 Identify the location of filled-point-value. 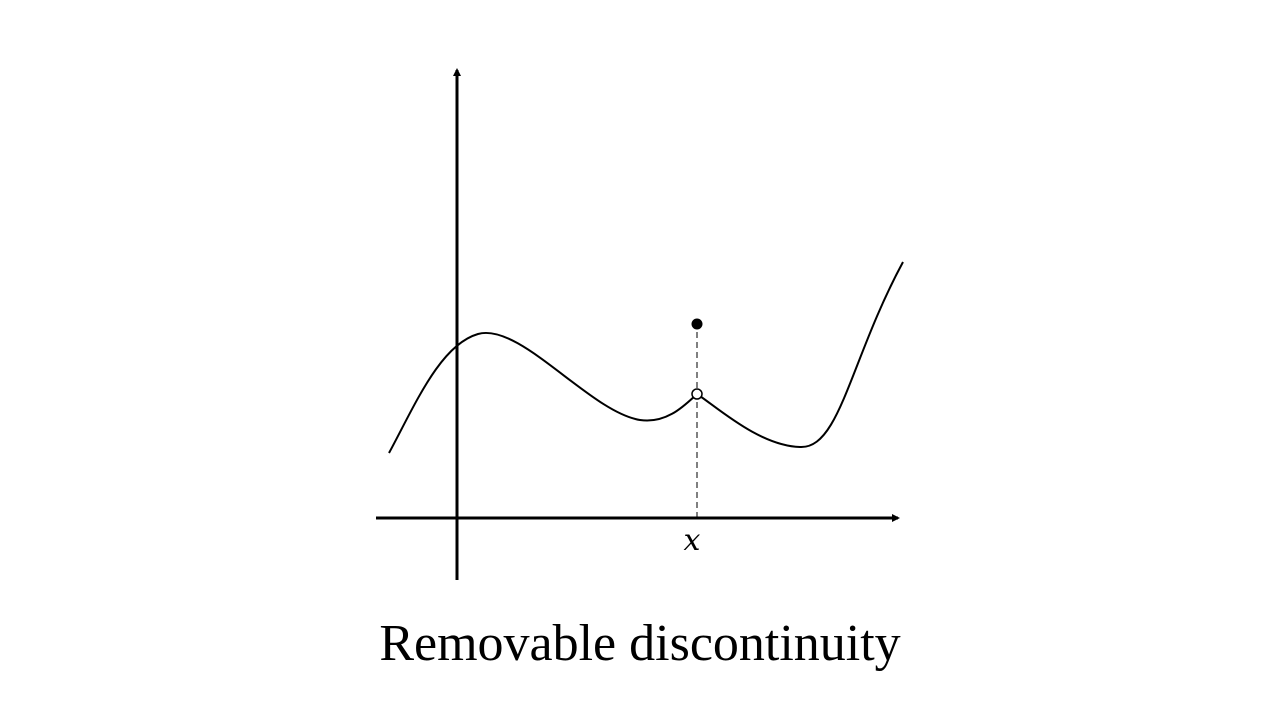
(697, 324).